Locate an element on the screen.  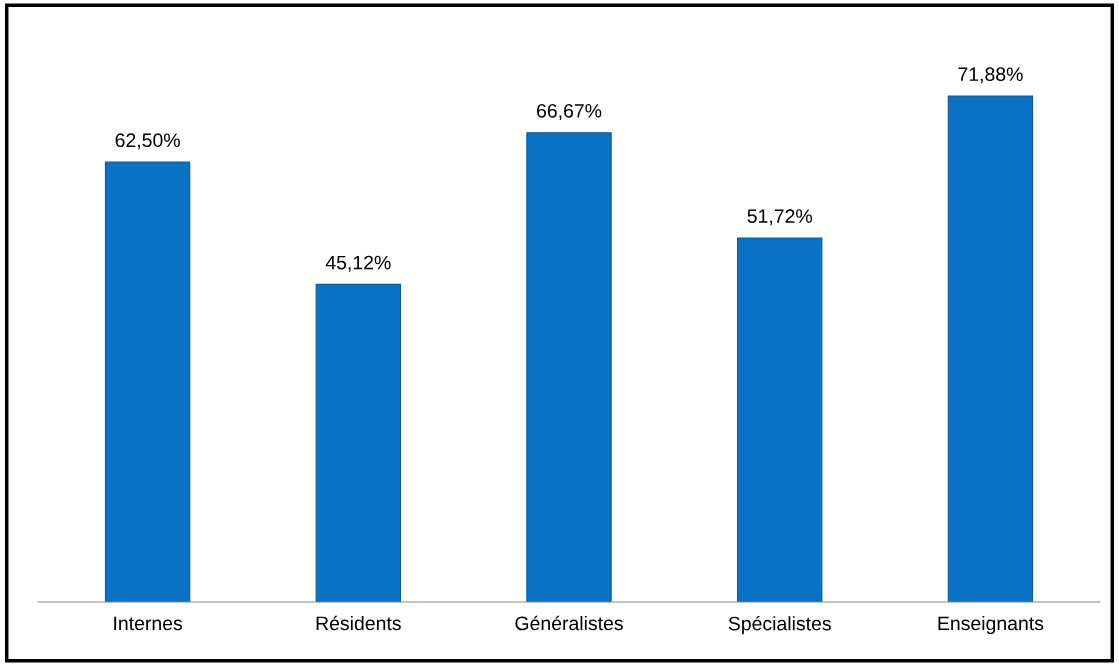
data-label: 71,88% is located at coordinates (990, 75).